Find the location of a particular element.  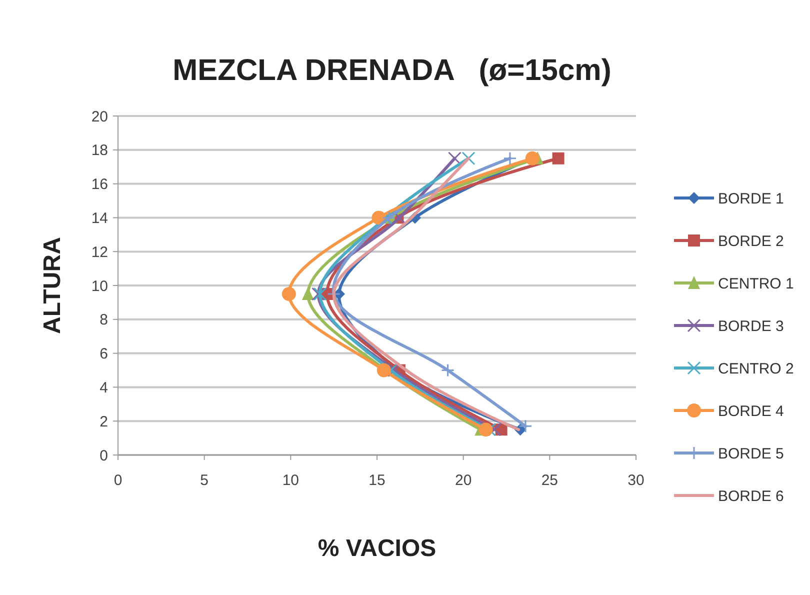

legend-label: BORDE 6 is located at coordinates (751, 496).